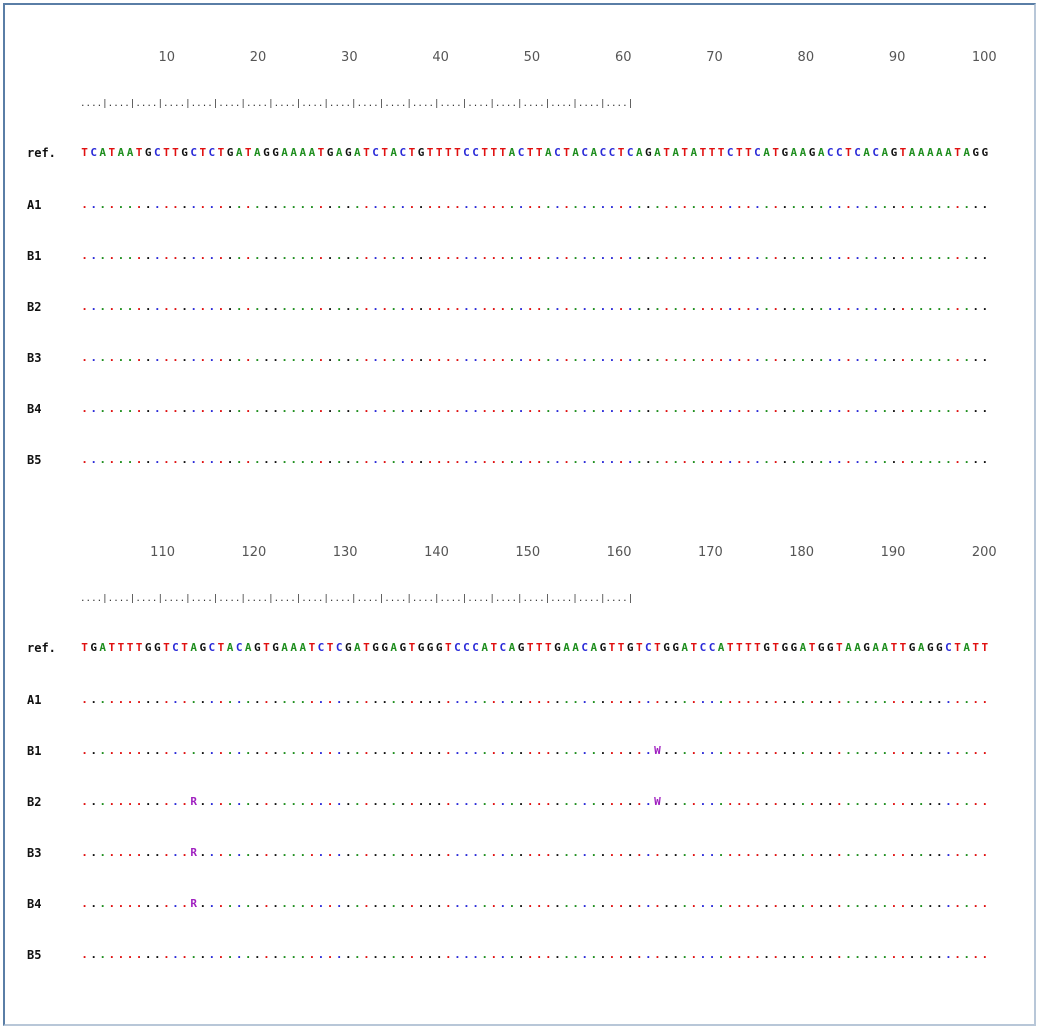 Image resolution: width=1041 pixels, height=1030 pixels. Describe the element at coordinates (349, 57) in the screenshot. I see `ruler-number: 30` at that location.